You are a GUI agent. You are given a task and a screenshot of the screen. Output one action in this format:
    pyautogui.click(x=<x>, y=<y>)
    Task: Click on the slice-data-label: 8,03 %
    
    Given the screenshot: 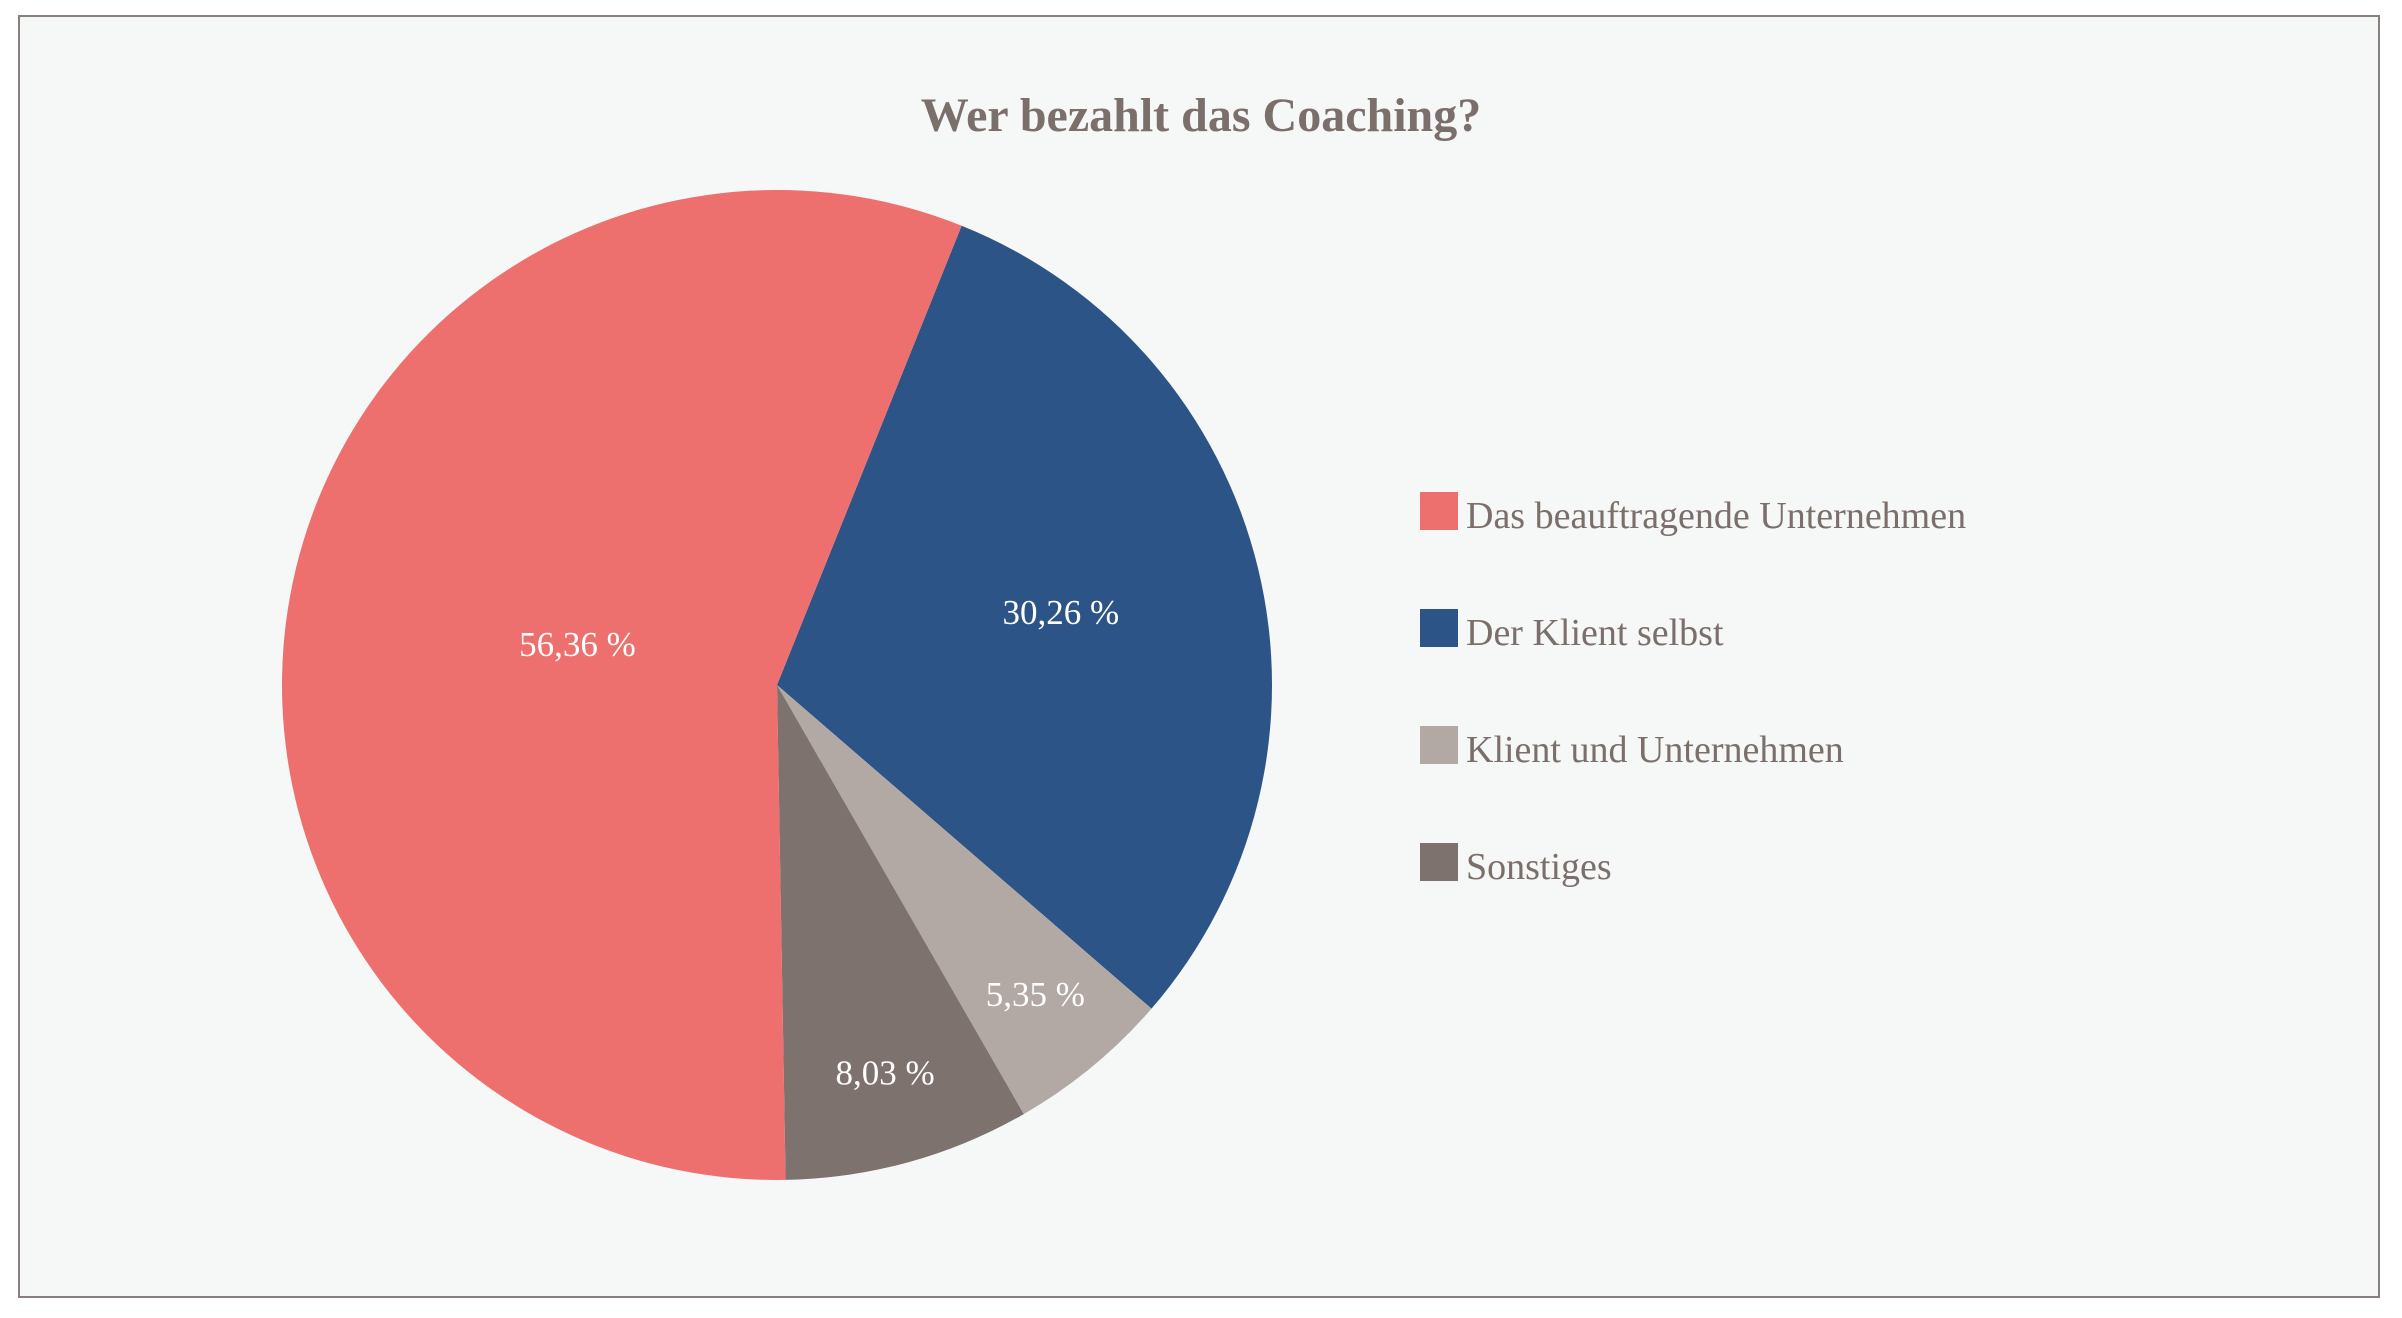 What is the action you would take?
    pyautogui.click(x=885, y=1072)
    